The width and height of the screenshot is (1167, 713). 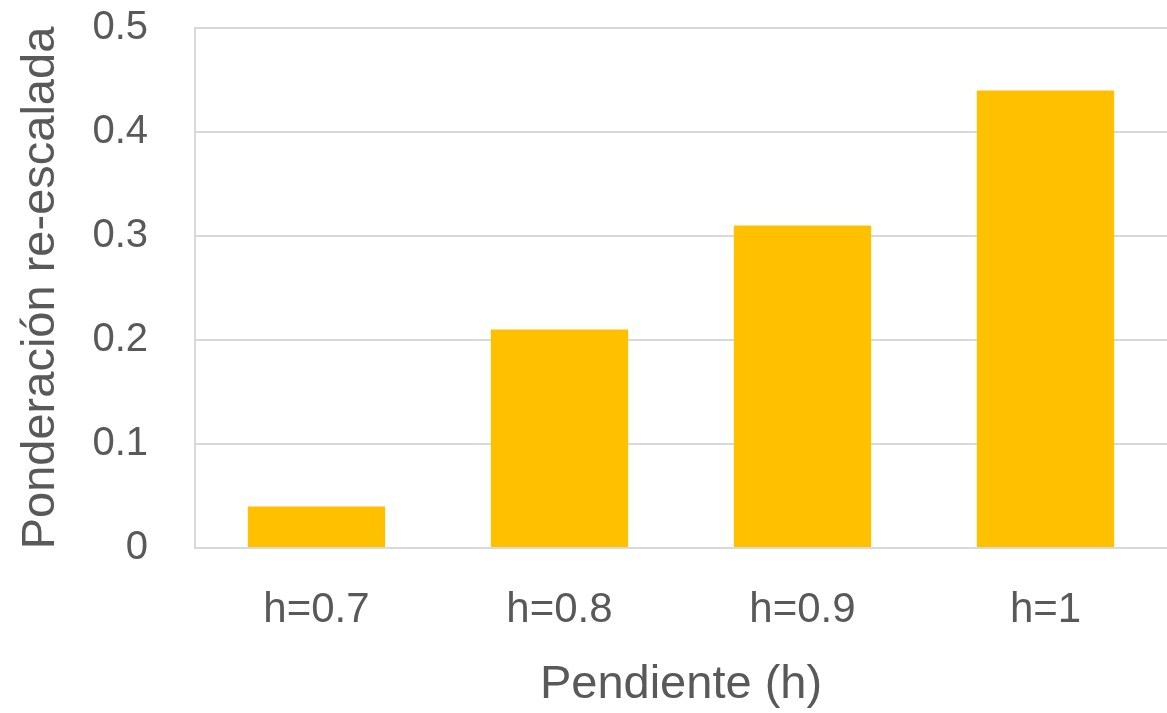 What do you see at coordinates (120, 337) in the screenshot?
I see `y-tick-label: 0.2` at bounding box center [120, 337].